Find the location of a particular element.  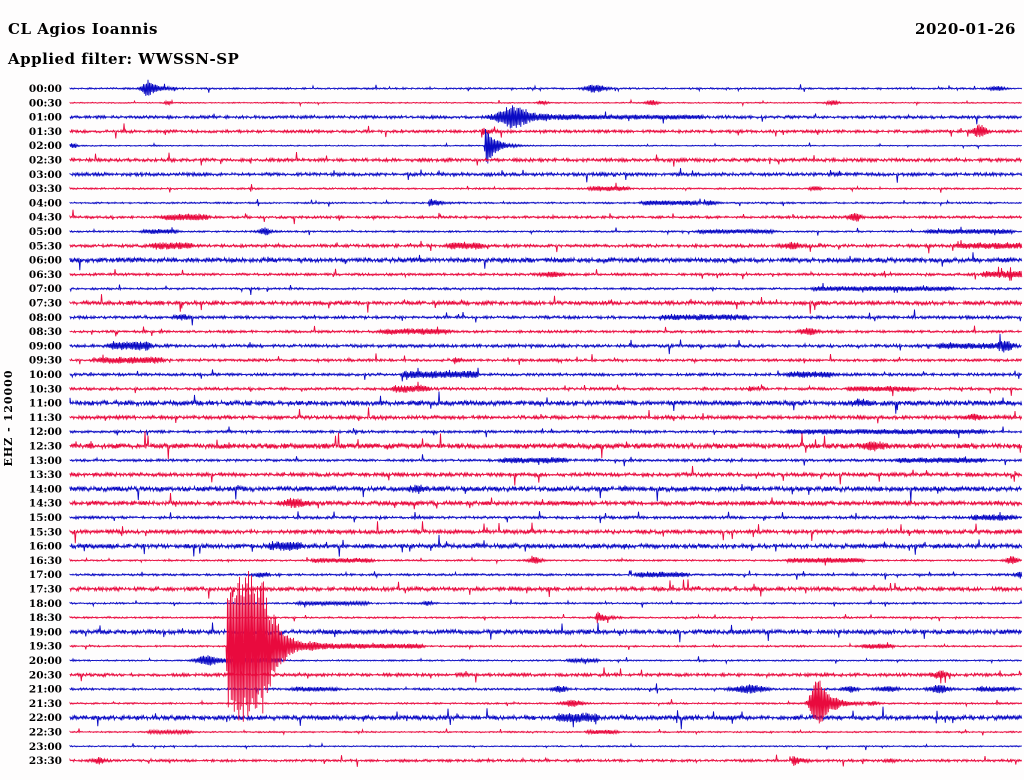

time-label-1500: 15:00 is located at coordinates (45, 518).